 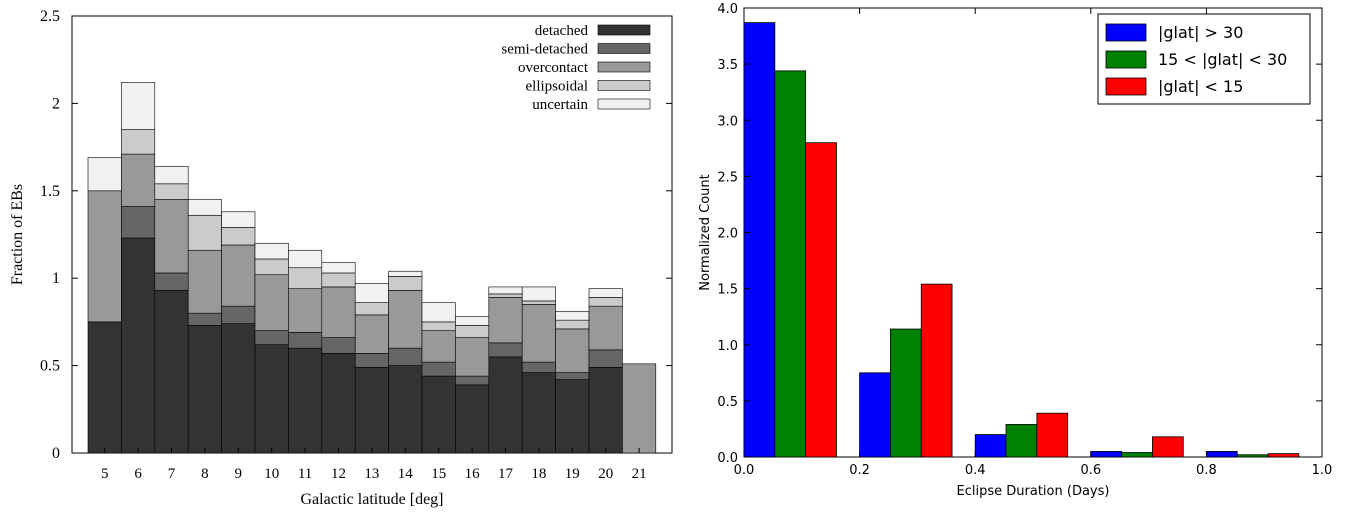 What do you see at coordinates (562, 31) in the screenshot?
I see `legend-label: detached` at bounding box center [562, 31].